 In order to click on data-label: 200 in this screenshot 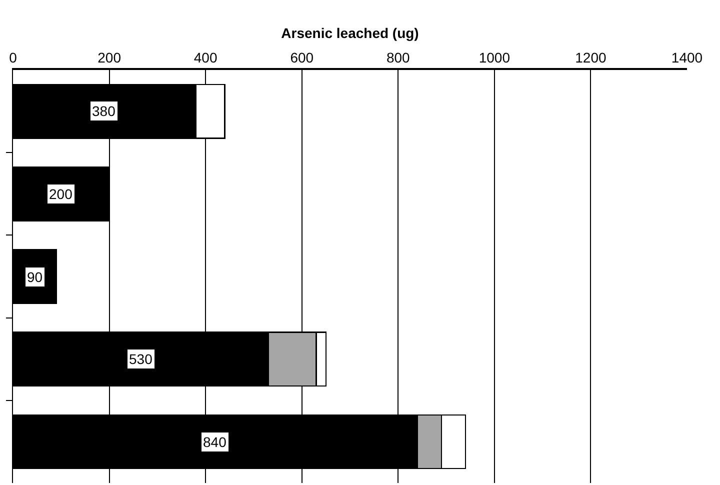, I will do `click(61, 194)`.